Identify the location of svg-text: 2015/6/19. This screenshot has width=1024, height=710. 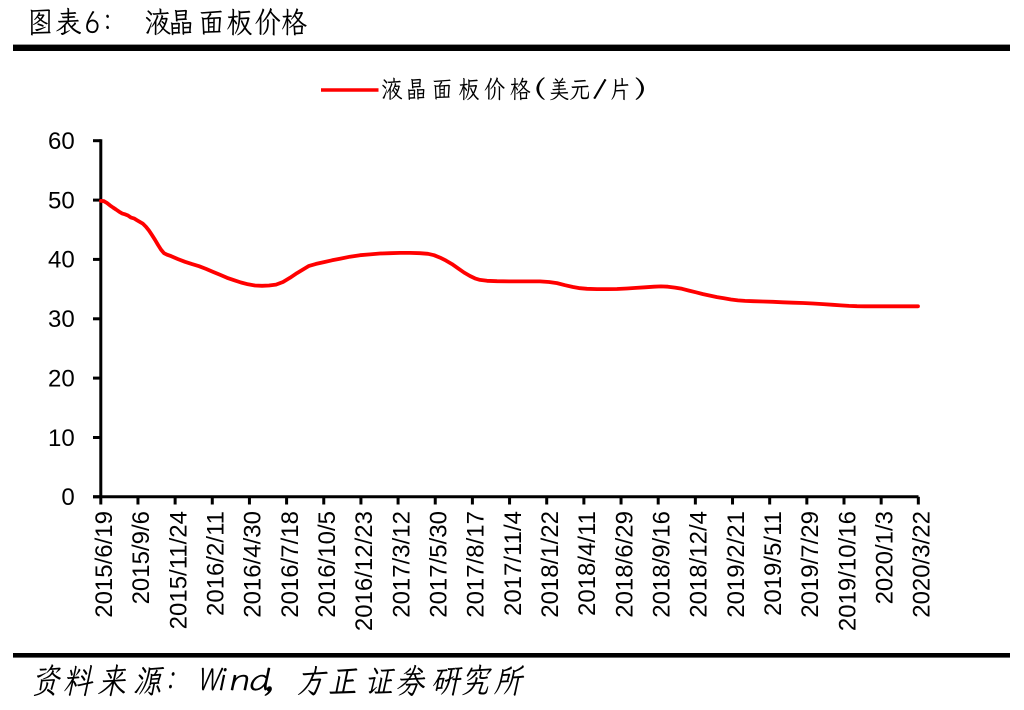
(104, 564).